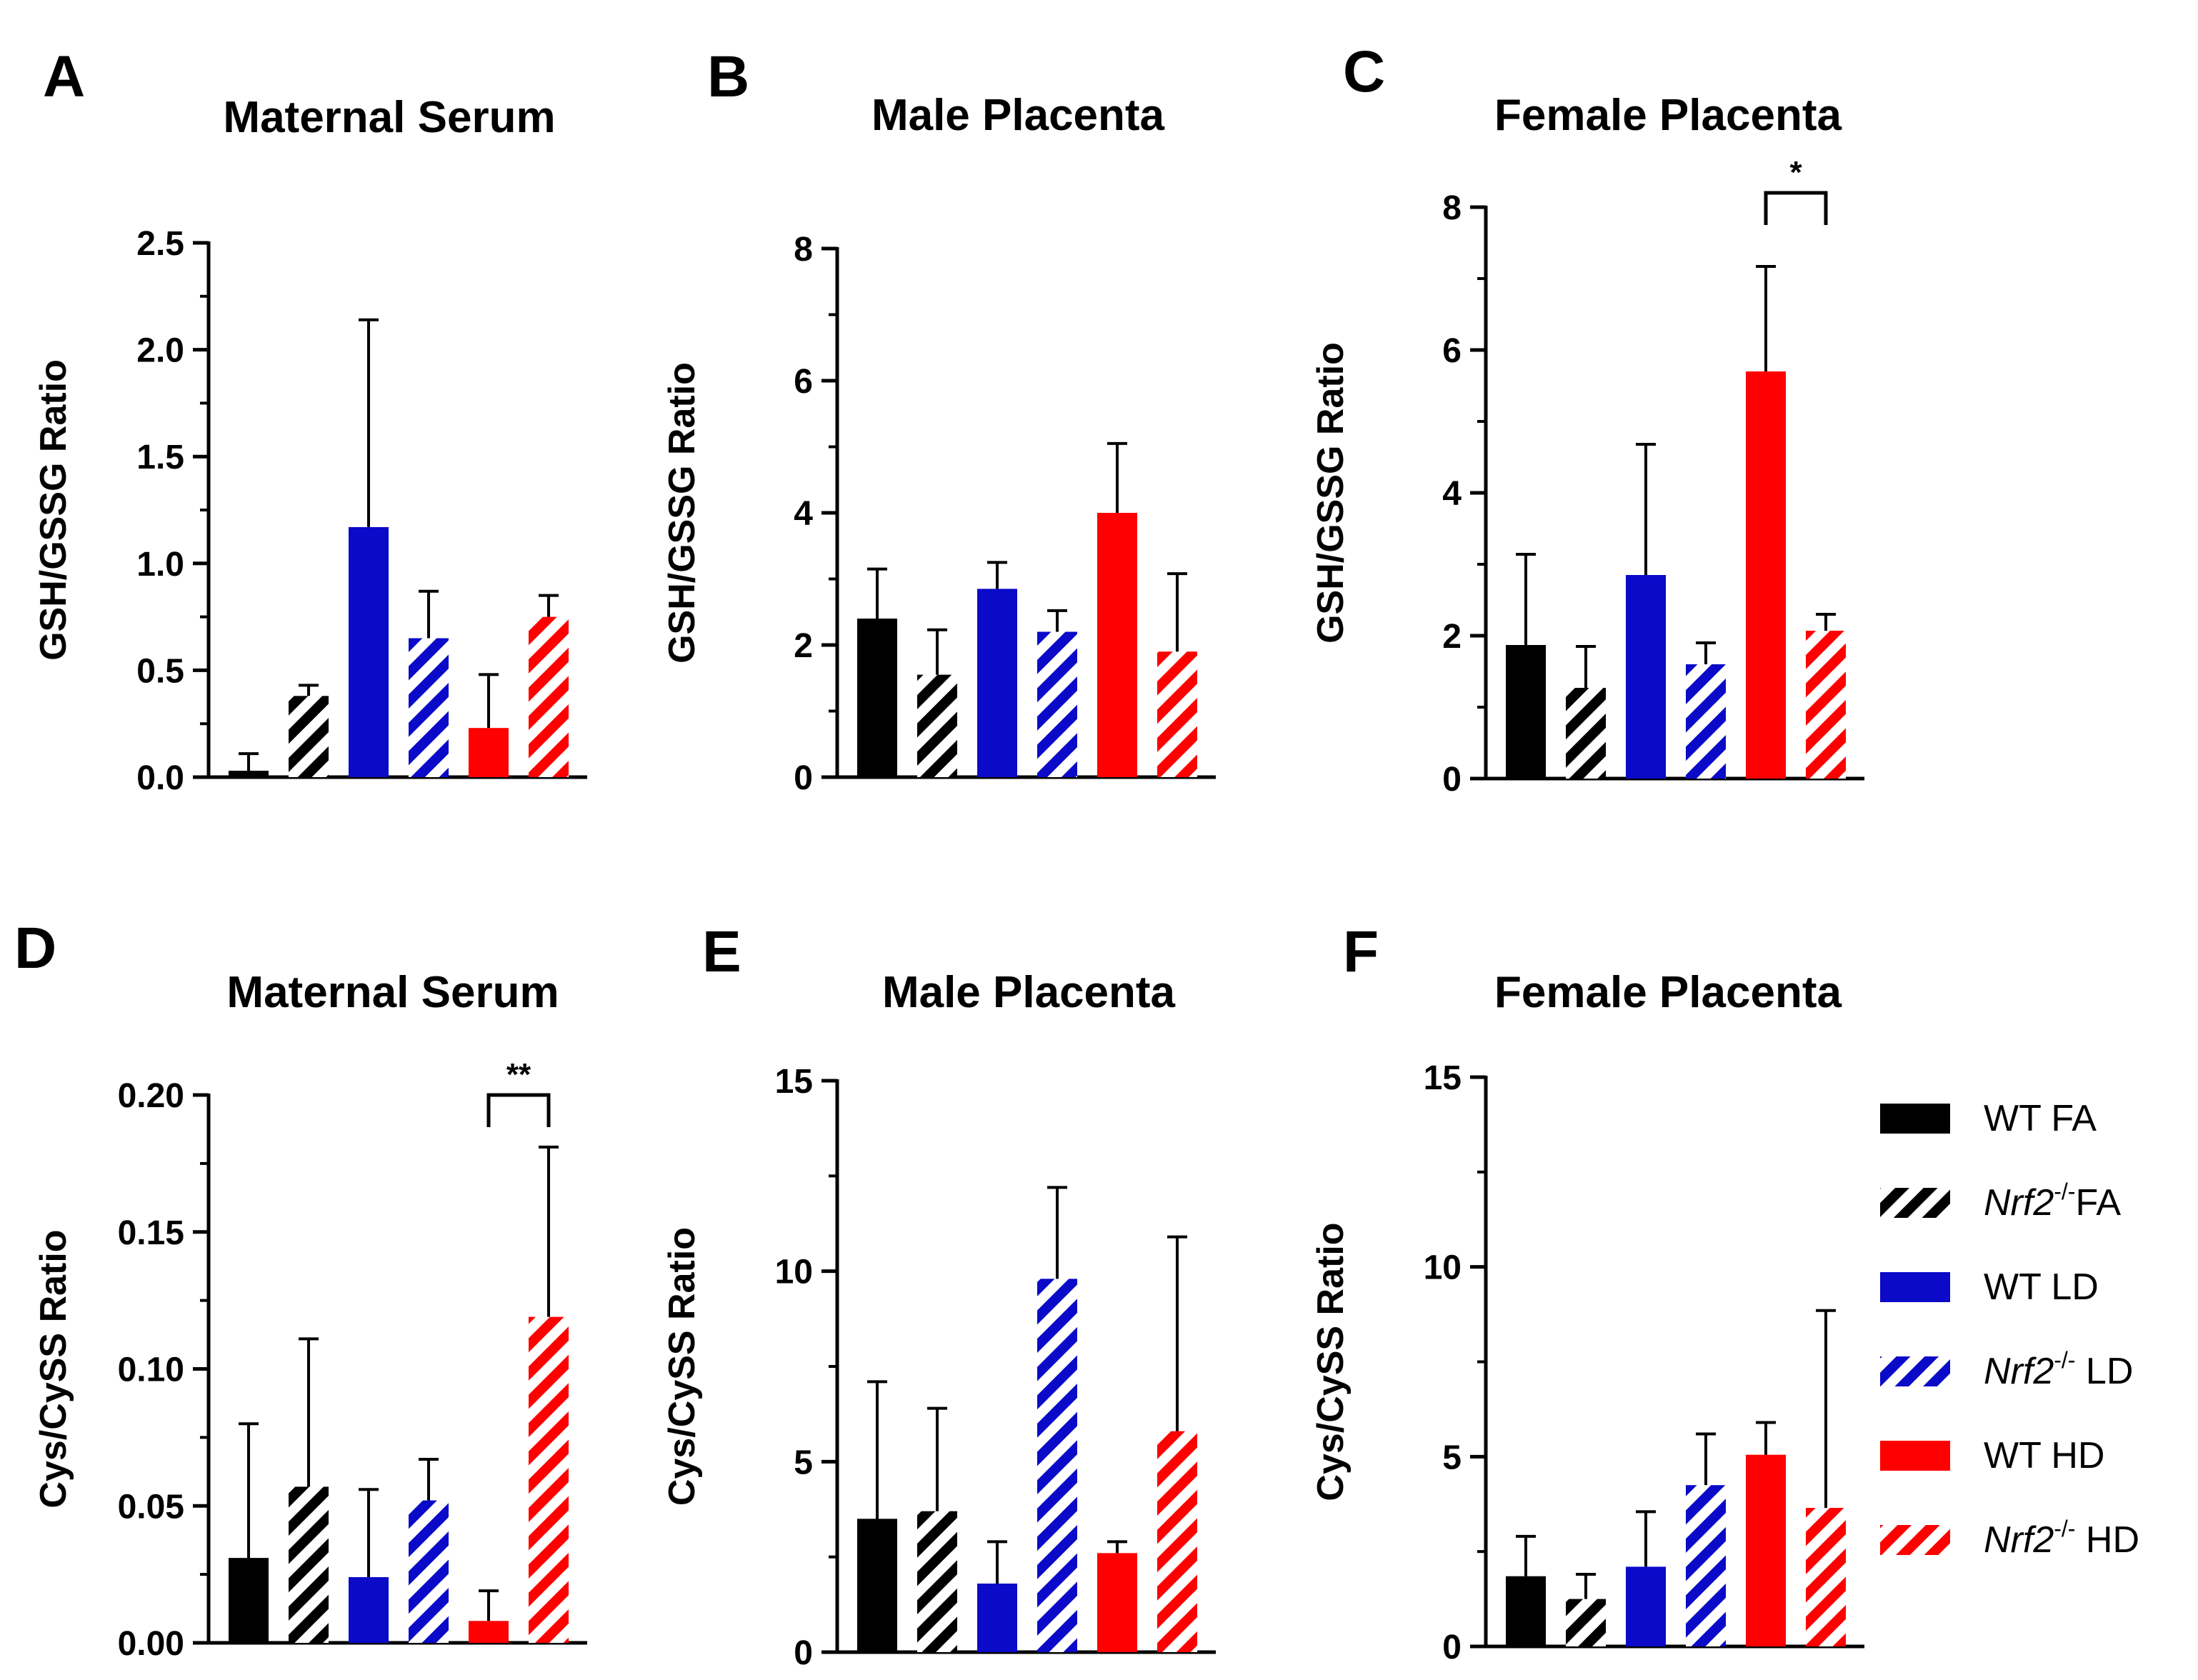 The image size is (2198, 1680). Describe the element at coordinates (151, 1507) in the screenshot. I see `y-tick-label: 0.05` at that location.